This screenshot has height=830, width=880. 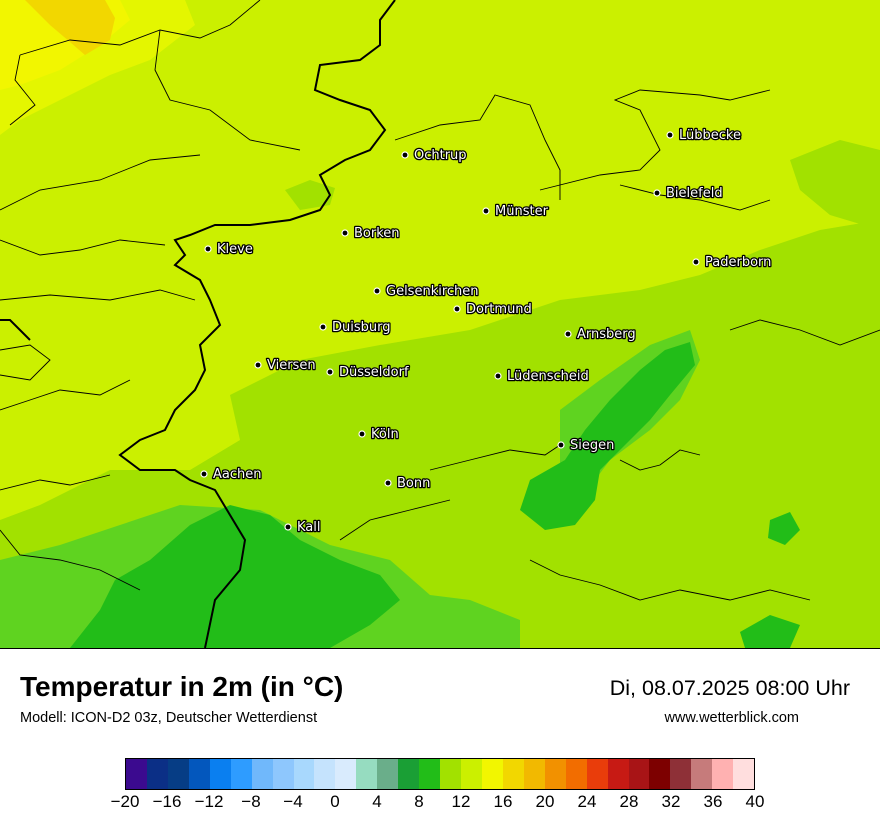 I want to click on city-aachen: Aachen, so click(x=231, y=474).